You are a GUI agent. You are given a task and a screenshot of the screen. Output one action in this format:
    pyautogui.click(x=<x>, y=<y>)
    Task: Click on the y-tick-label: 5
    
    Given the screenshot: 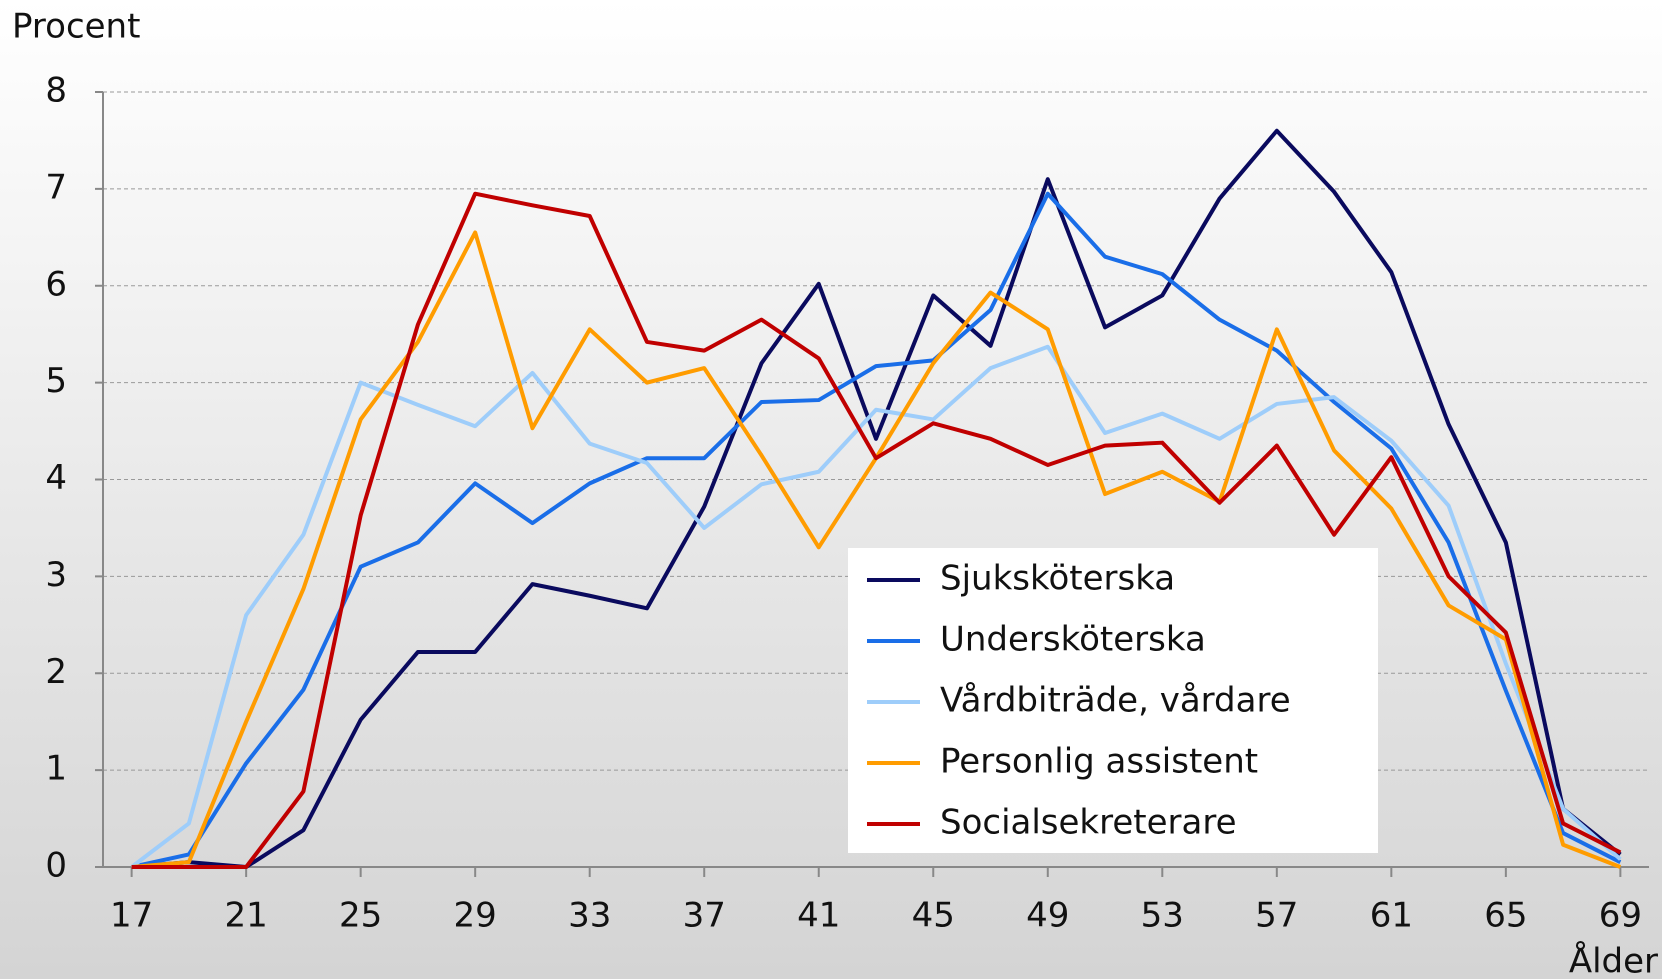 What is the action you would take?
    pyautogui.click(x=56, y=381)
    